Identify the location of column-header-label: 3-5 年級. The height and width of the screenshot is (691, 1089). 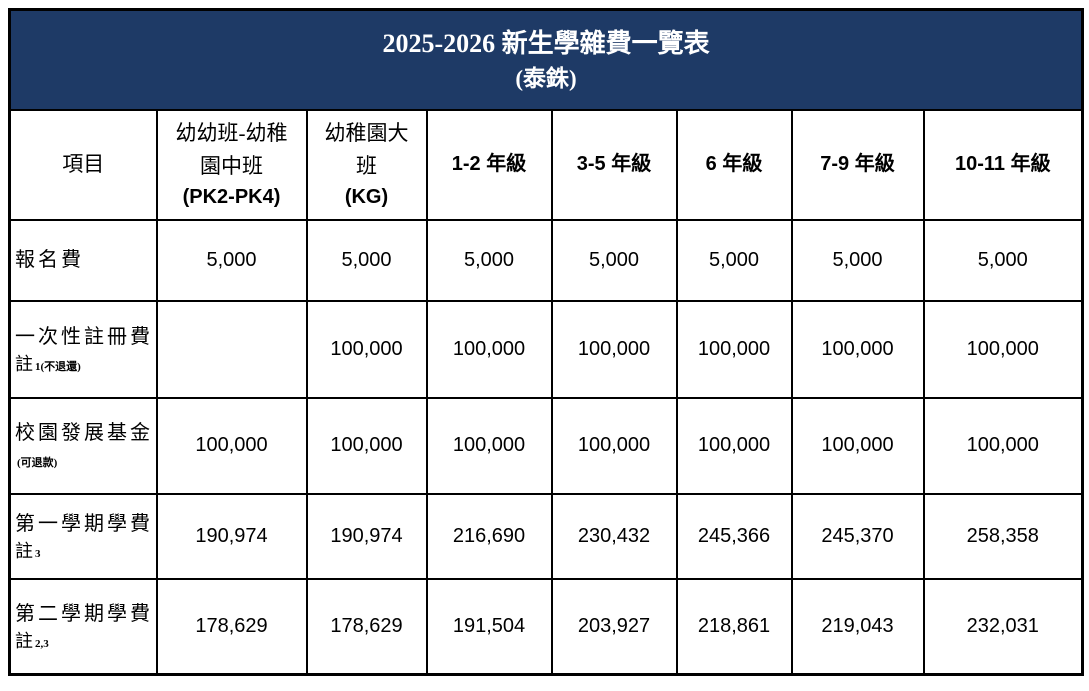
(614, 164).